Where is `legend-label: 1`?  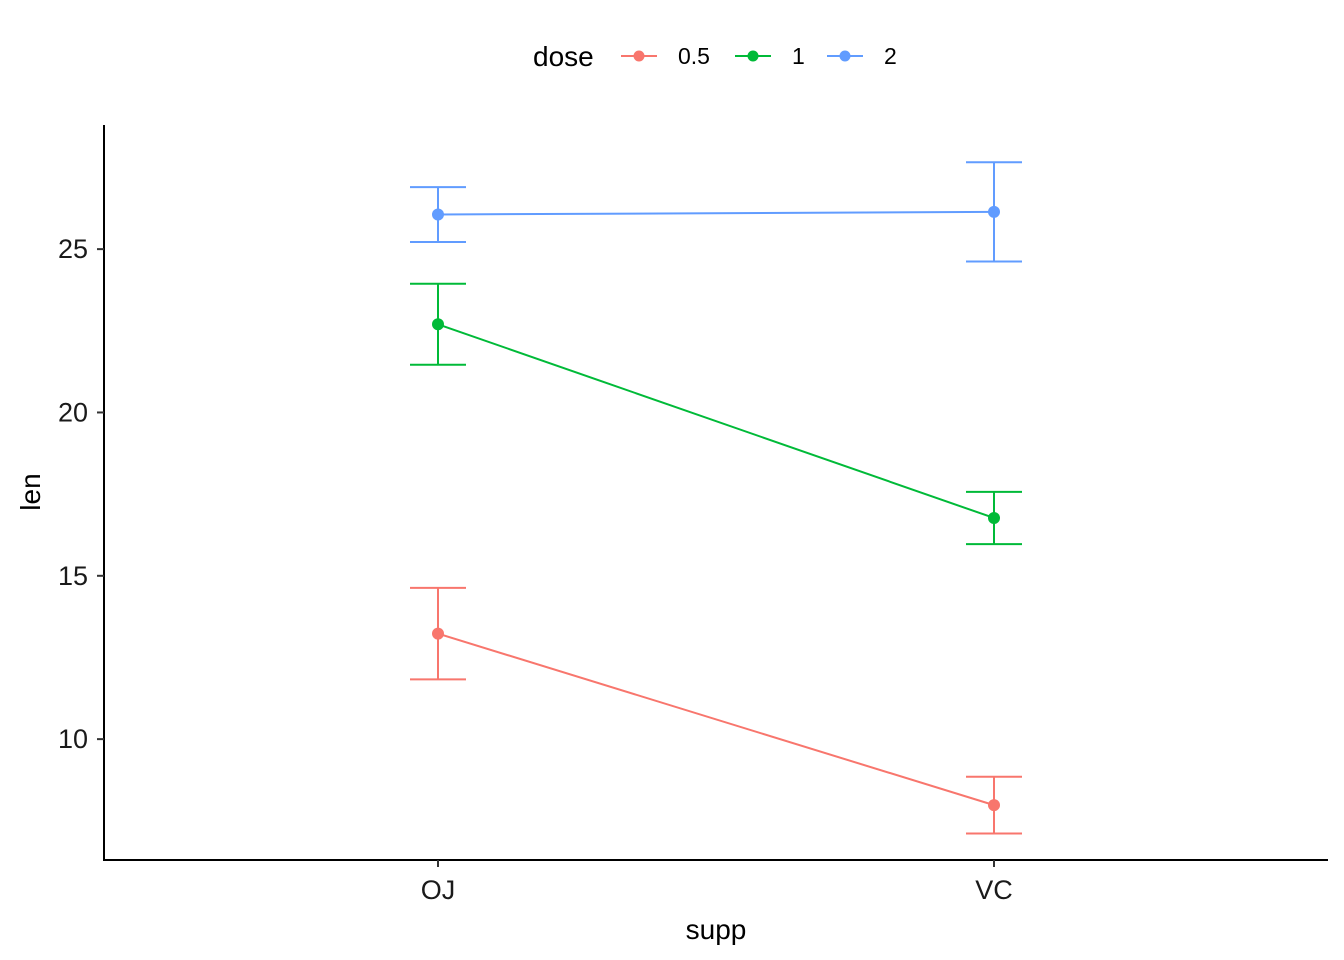 legend-label: 1 is located at coordinates (798, 56).